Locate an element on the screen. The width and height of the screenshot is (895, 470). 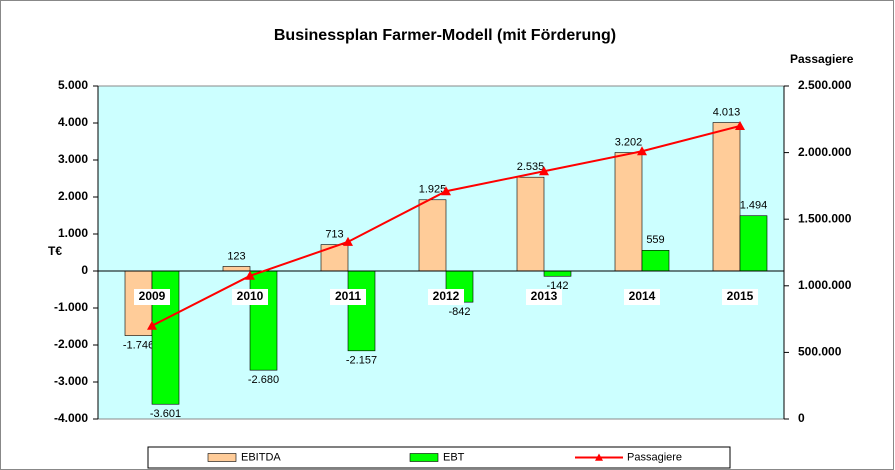
legend-label: Passagiere is located at coordinates (654, 457).